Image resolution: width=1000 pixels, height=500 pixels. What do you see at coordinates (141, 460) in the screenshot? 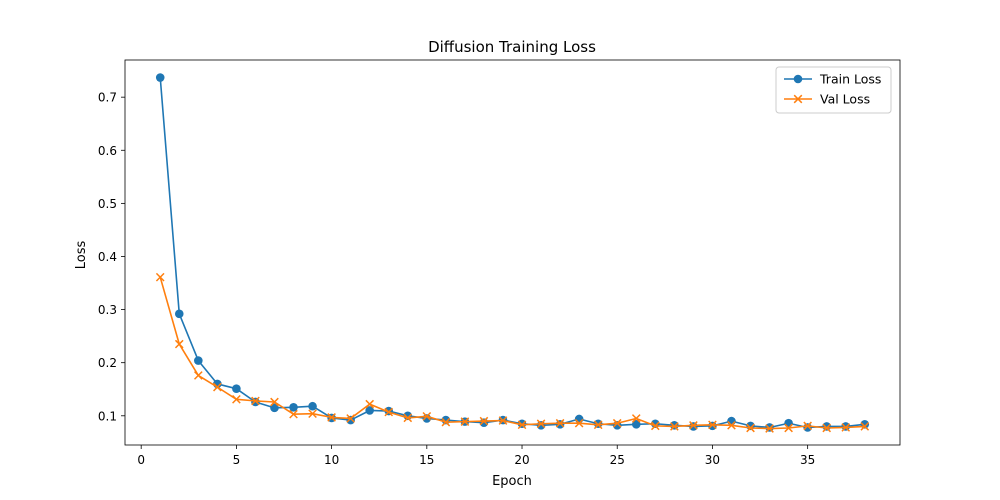
I see `x-tick-label: 0` at bounding box center [141, 460].